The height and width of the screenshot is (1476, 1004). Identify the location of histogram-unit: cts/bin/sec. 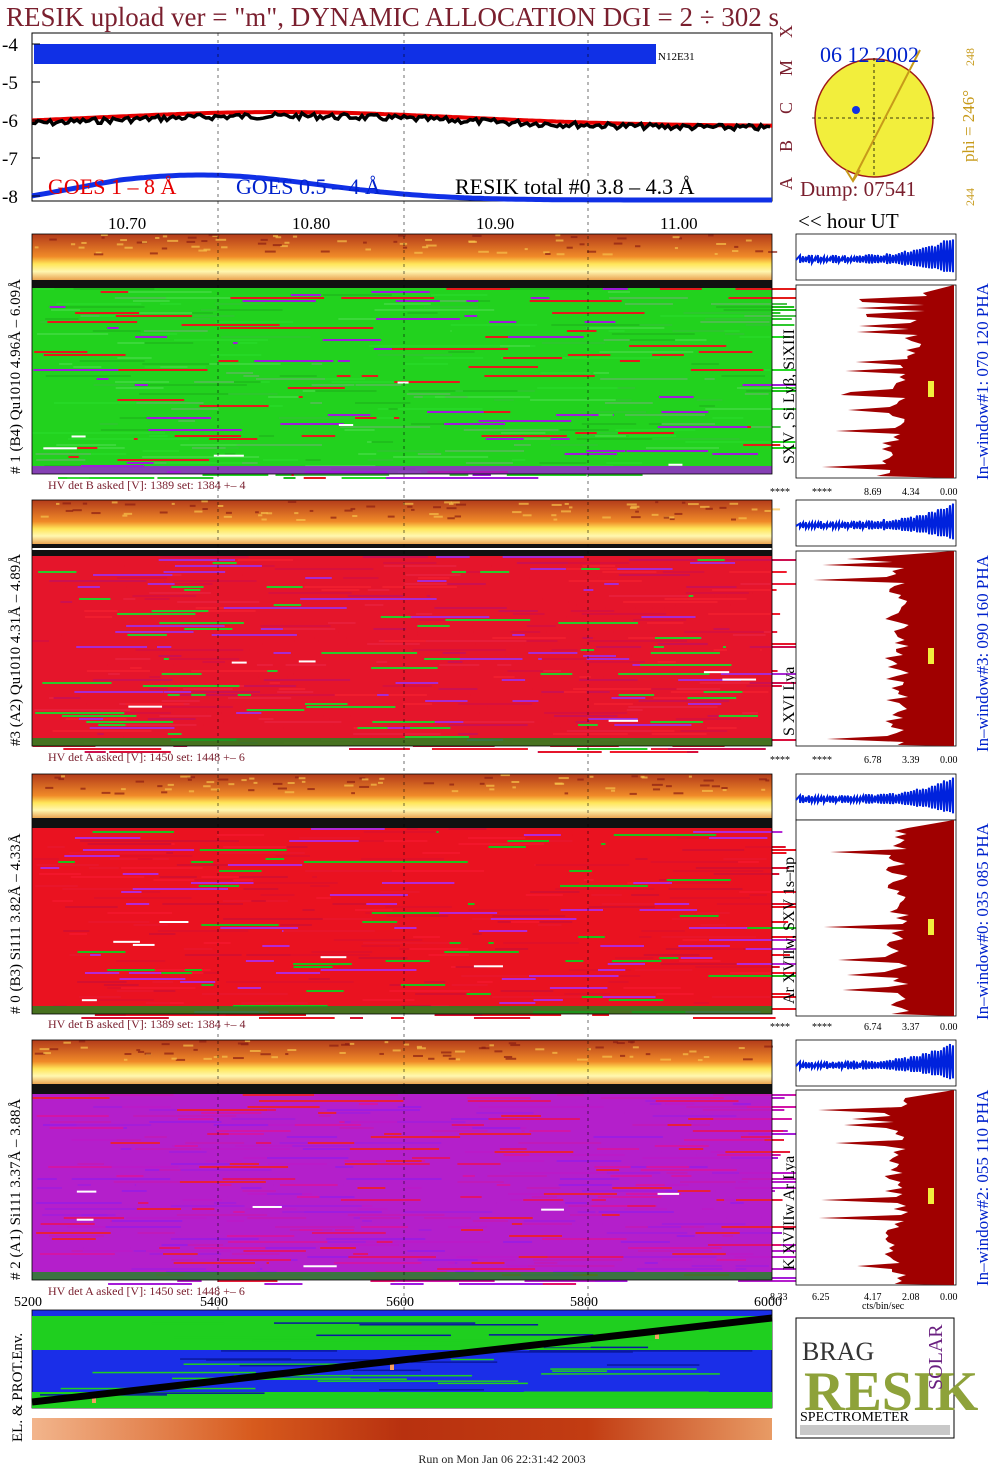
(883, 1306).